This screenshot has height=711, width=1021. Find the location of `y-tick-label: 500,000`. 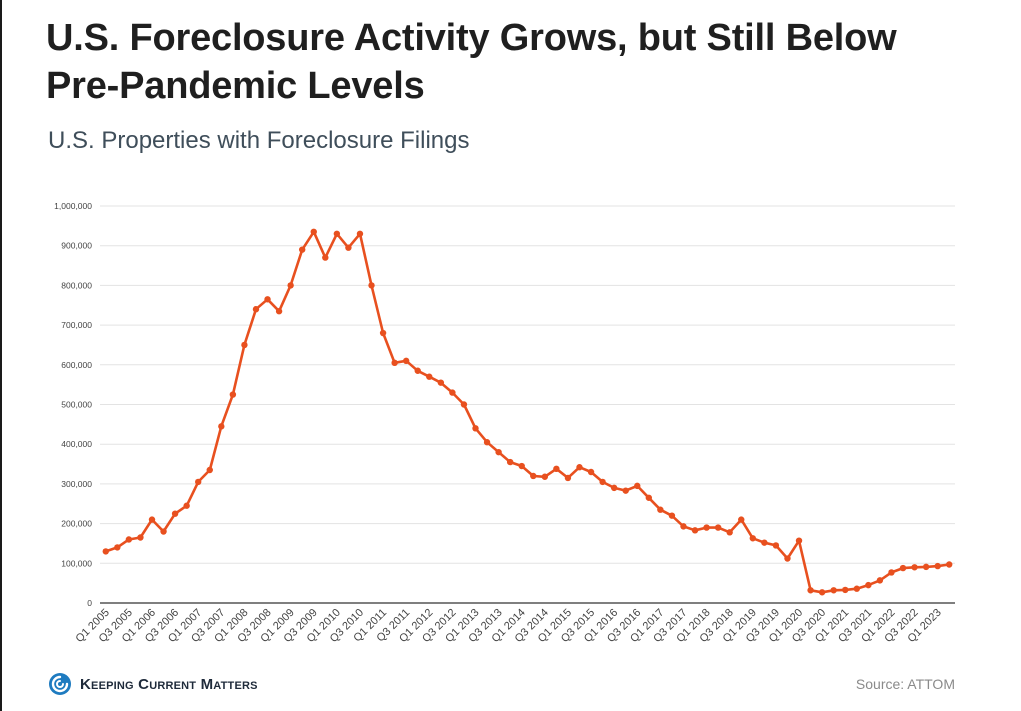

y-tick-label: 500,000 is located at coordinates (76, 405).